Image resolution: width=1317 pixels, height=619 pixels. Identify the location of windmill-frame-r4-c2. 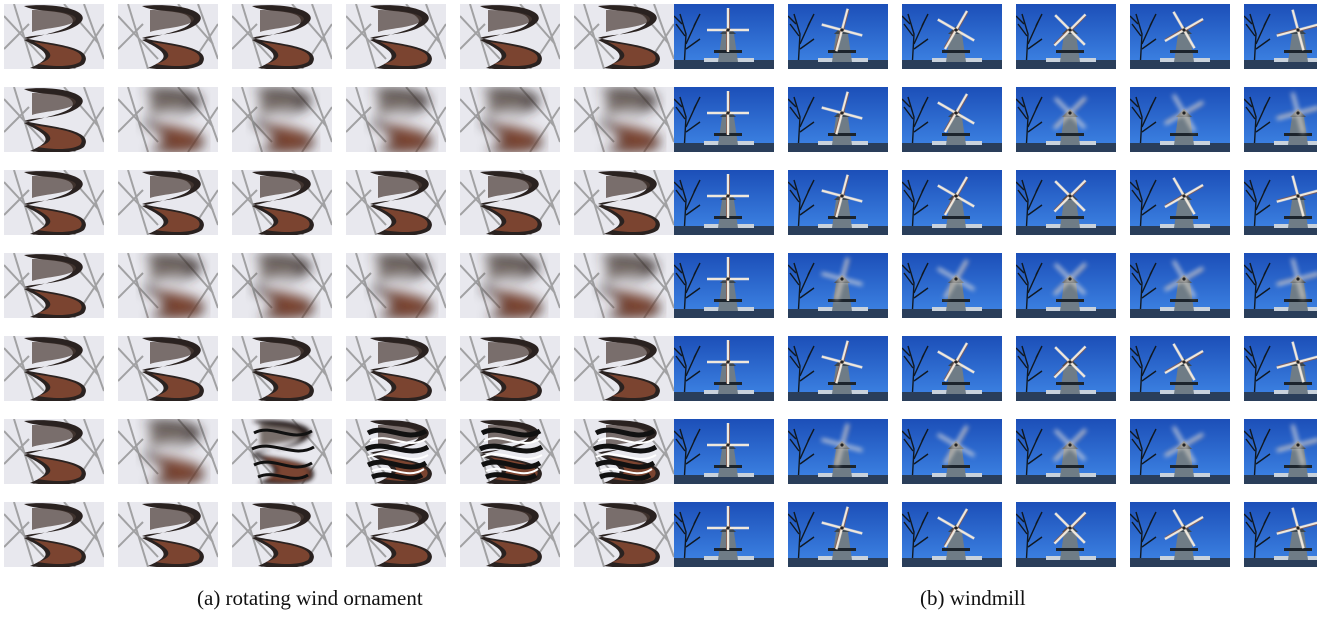
(838, 285).